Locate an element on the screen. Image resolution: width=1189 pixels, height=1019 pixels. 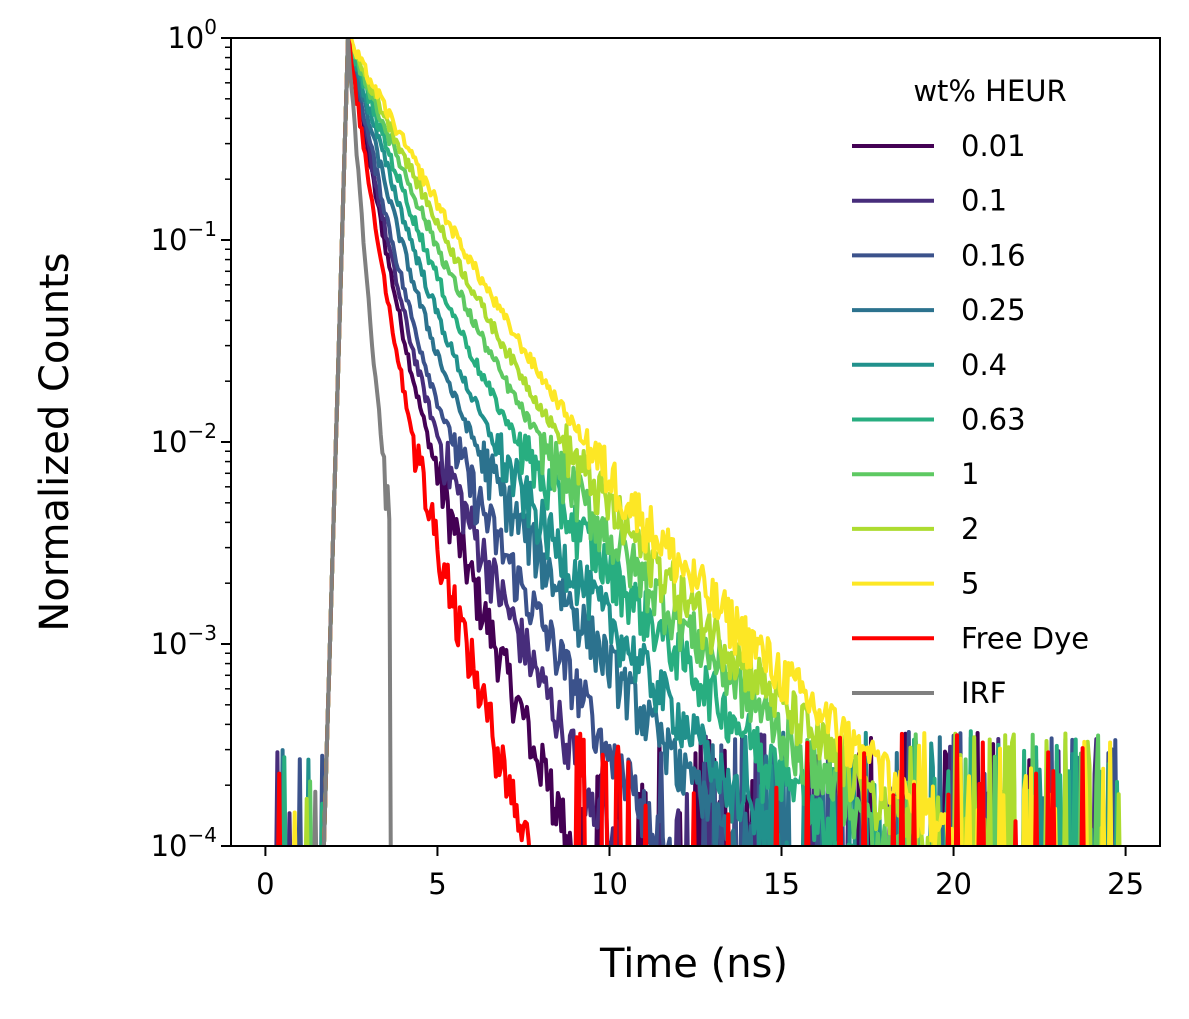
x-tick-label: 25 is located at coordinates (1125, 884).